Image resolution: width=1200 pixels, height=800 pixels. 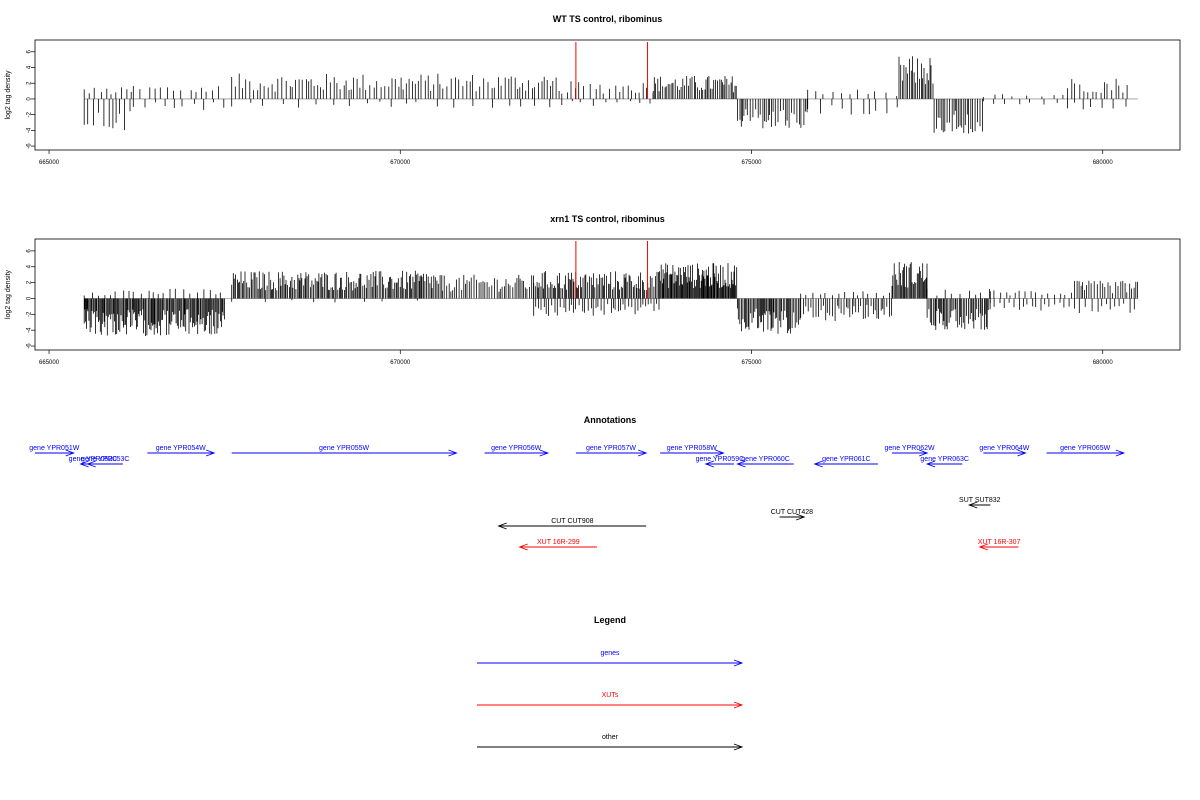 What do you see at coordinates (105, 459) in the screenshot?
I see `feature-label: gene YPR053C` at bounding box center [105, 459].